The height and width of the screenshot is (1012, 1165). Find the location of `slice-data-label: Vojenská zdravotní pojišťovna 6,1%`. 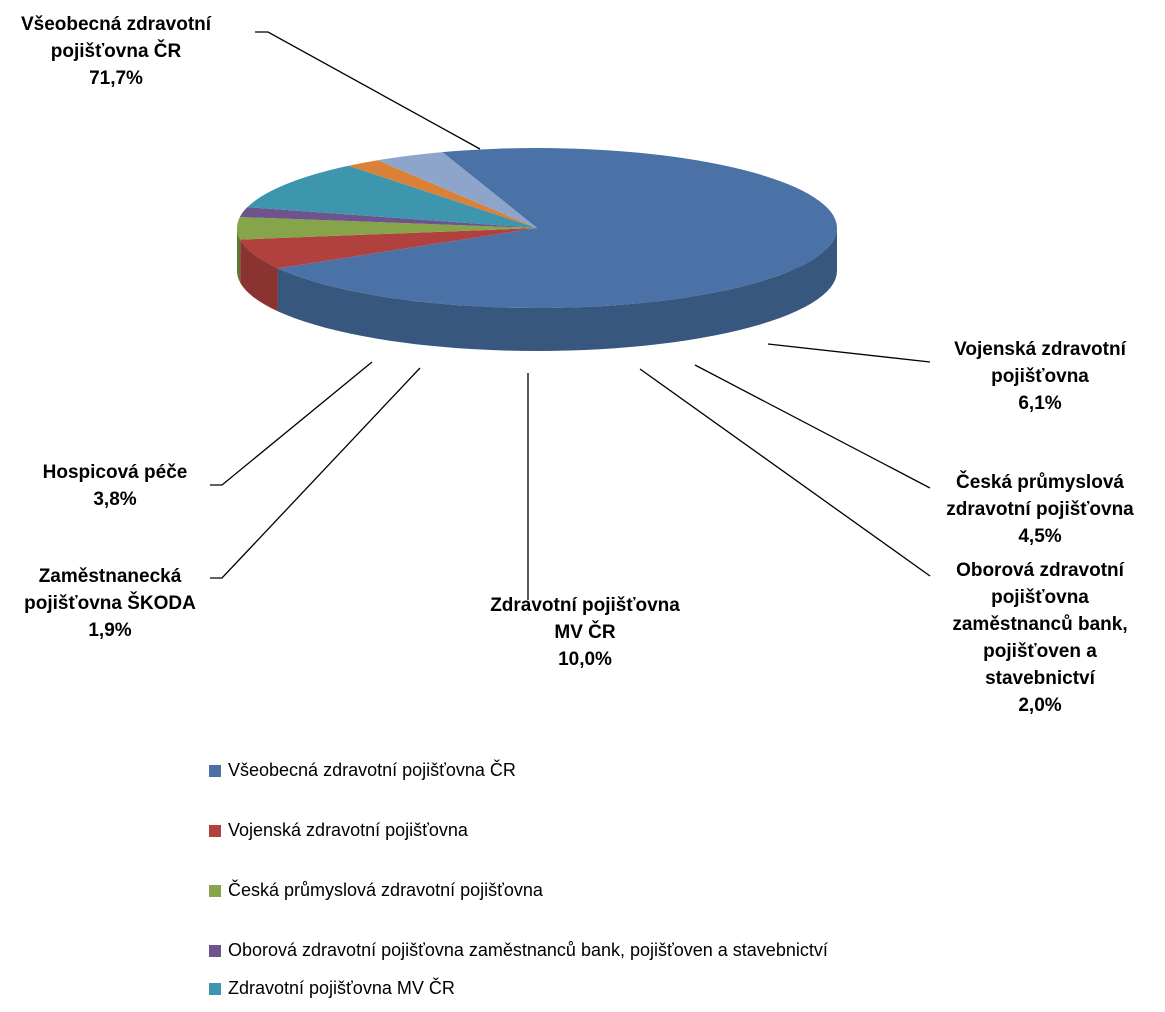

slice-data-label: Vojenská zdravotní pojišťovna 6,1% is located at coordinates (1040, 376).